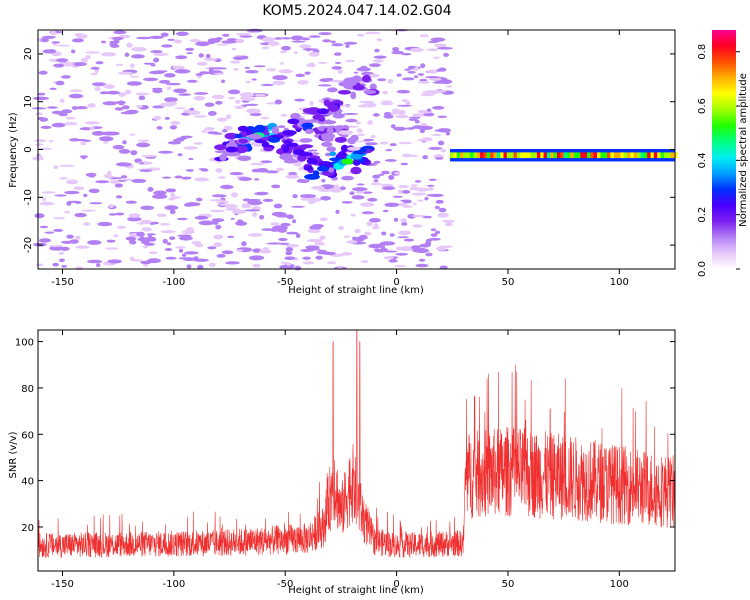 The height and width of the screenshot is (600, 750). Describe the element at coordinates (396, 584) in the screenshot. I see `x-tick-label: 0` at that location.